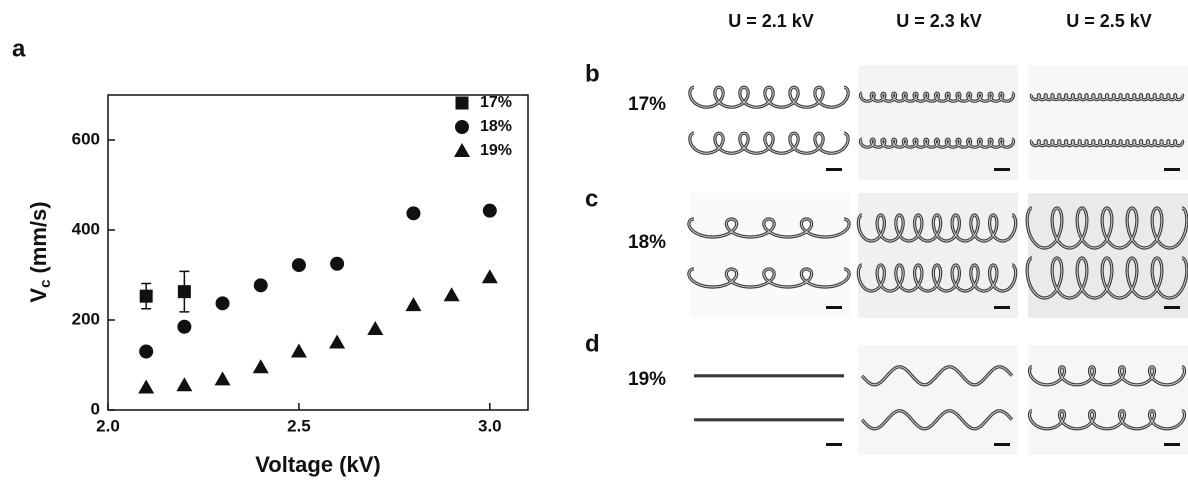 The image size is (1188, 485). What do you see at coordinates (318, 464) in the screenshot?
I see `x-axis-label: Voltage (kV)` at bounding box center [318, 464].